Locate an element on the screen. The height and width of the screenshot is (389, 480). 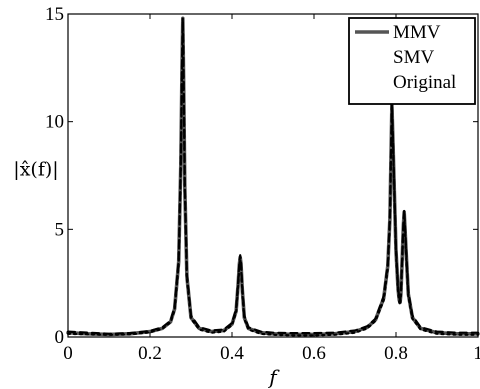
legend-box is located at coordinates (412, 61).